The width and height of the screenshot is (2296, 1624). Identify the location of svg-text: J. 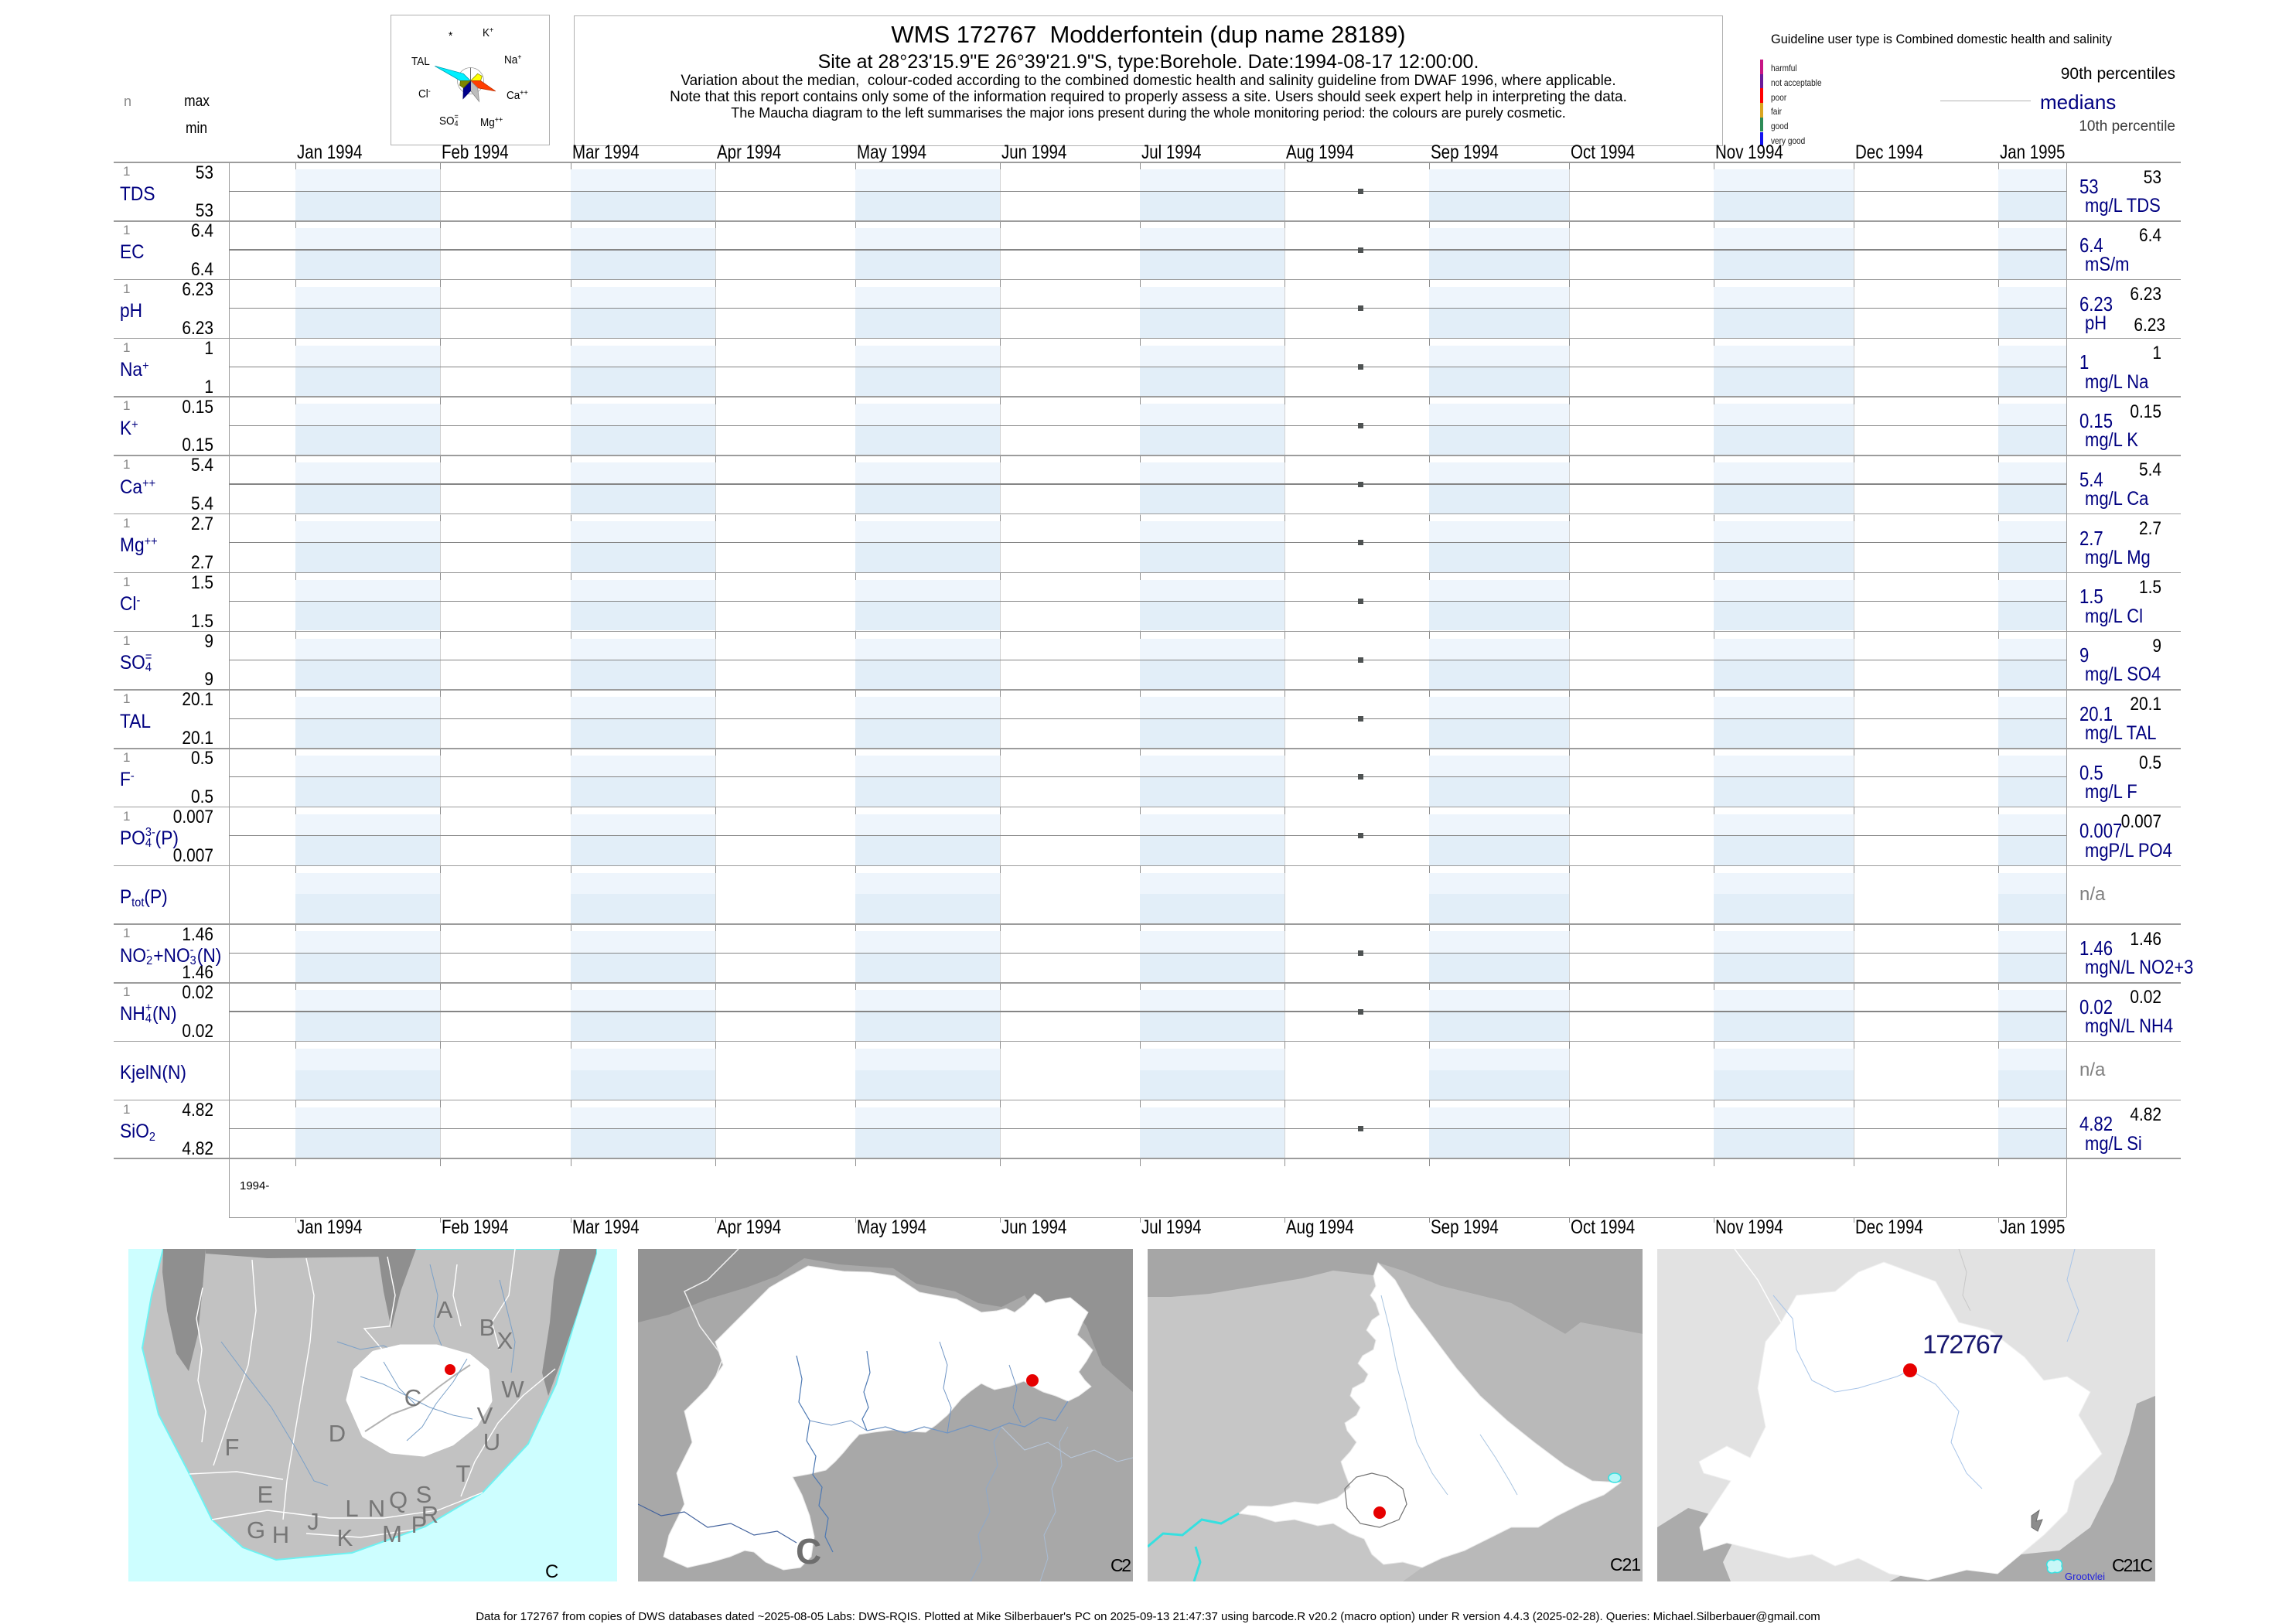
(313, 1521).